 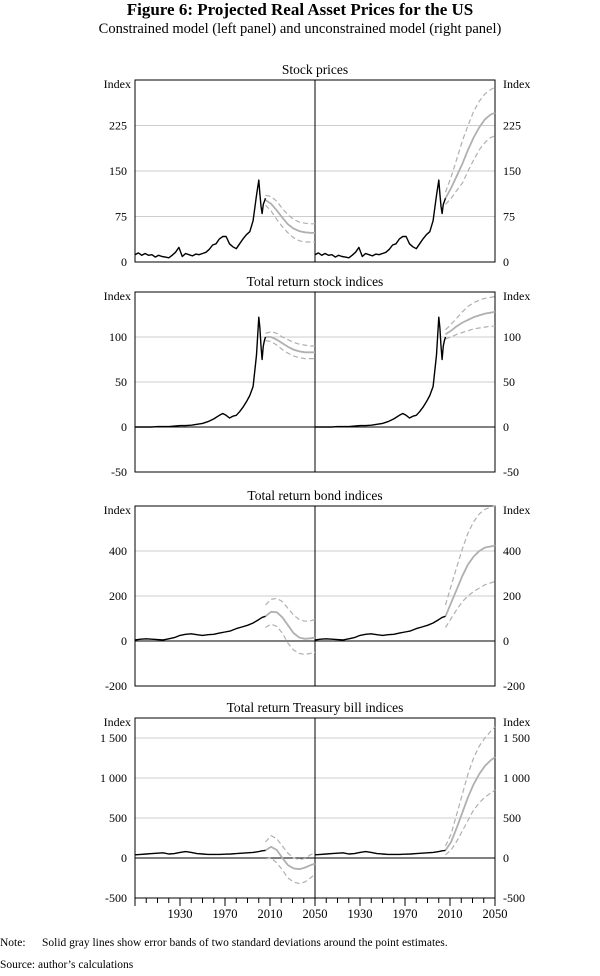 I want to click on panel-4-xtick-label-left: 1970, so click(x=225, y=914).